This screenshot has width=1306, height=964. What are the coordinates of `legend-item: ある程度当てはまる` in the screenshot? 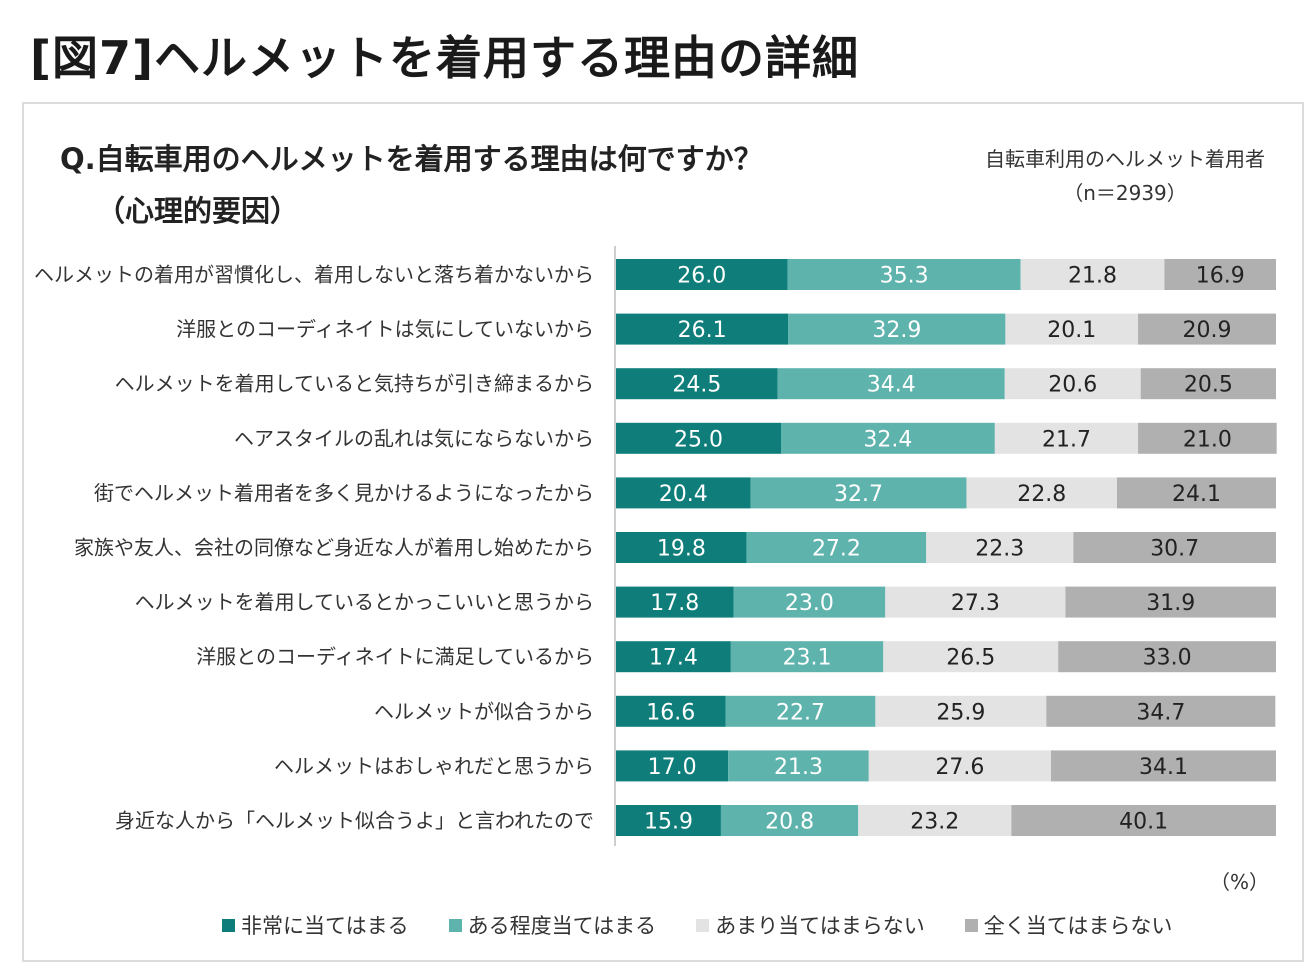 It's located at (552, 925).